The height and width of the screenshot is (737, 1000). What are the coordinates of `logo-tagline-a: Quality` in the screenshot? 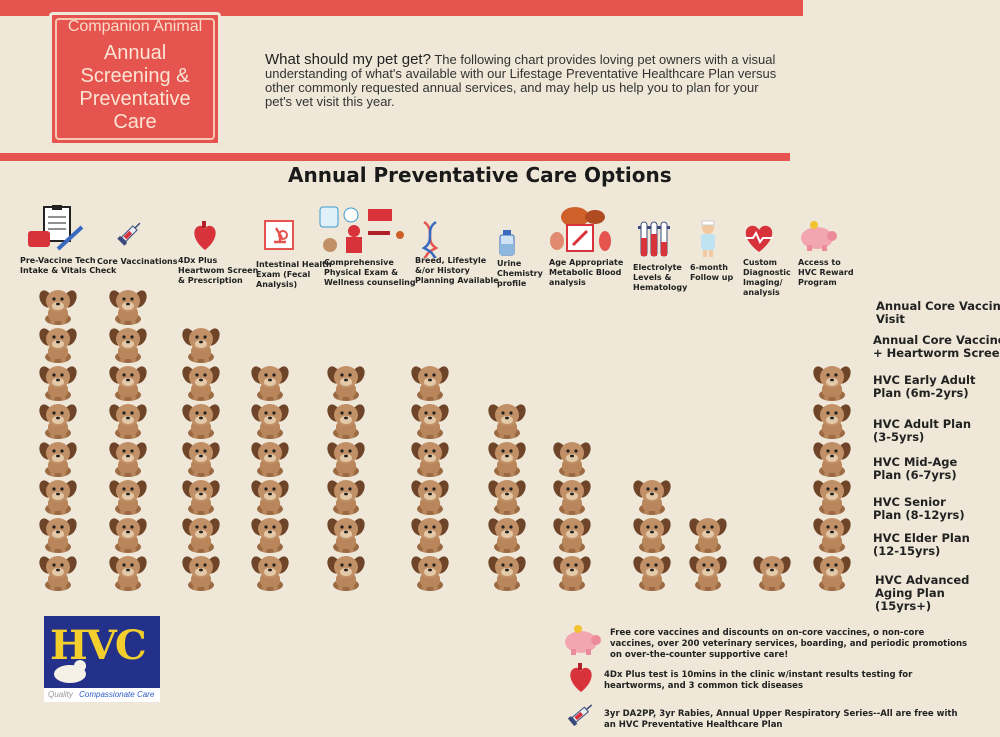 It's located at (60, 694).